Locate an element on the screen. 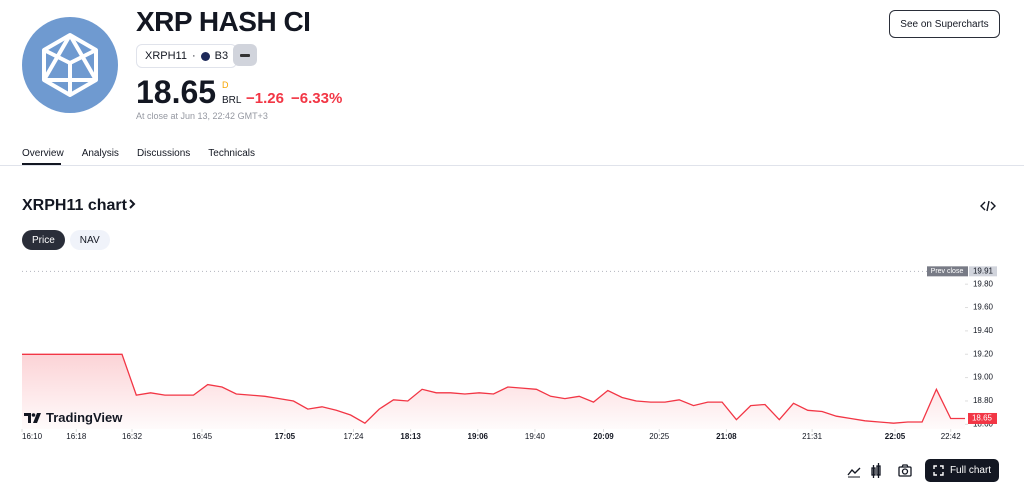  area is located at coordinates (493, 391).